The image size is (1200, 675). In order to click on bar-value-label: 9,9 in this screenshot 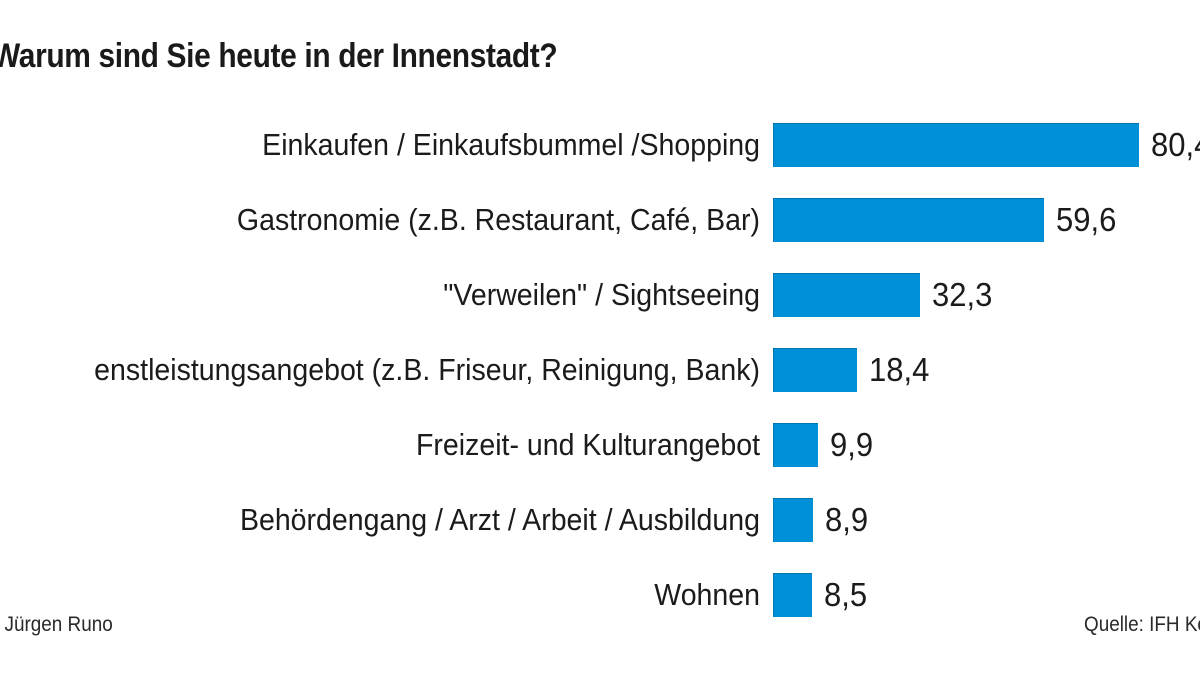, I will do `click(852, 444)`.